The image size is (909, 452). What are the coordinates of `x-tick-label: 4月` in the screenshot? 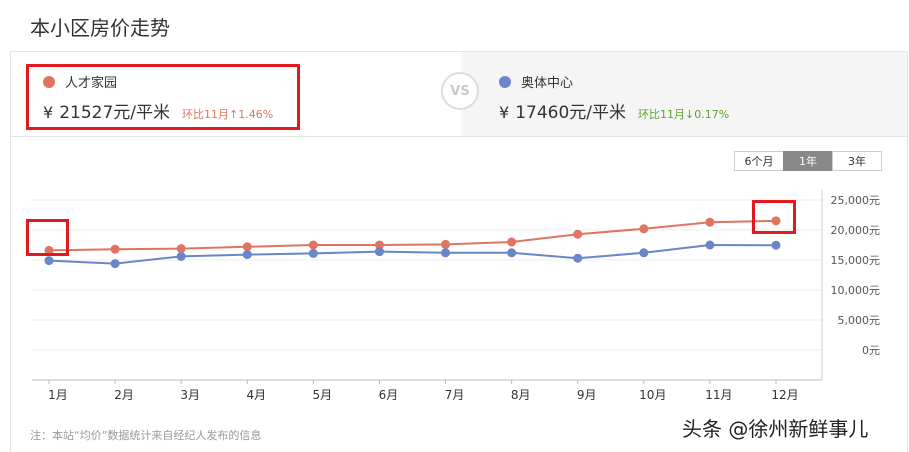 It's located at (256, 395).